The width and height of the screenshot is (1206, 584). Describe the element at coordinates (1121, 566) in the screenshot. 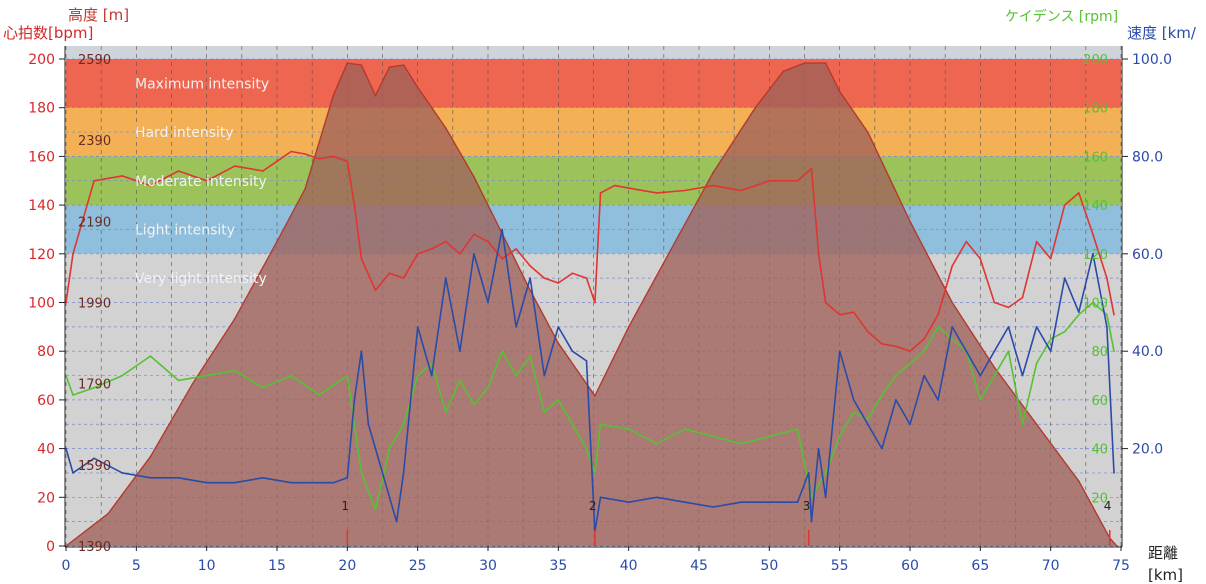

I see `distance-tick-label: 75` at that location.